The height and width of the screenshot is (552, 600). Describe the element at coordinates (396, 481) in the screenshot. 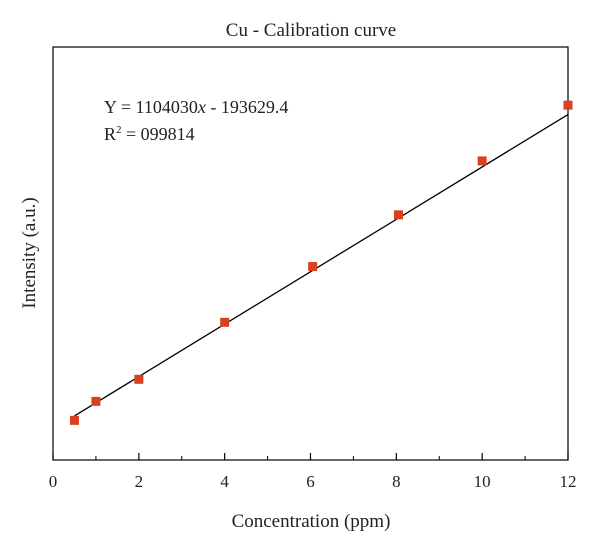

I see `x-tick-label: 8` at that location.